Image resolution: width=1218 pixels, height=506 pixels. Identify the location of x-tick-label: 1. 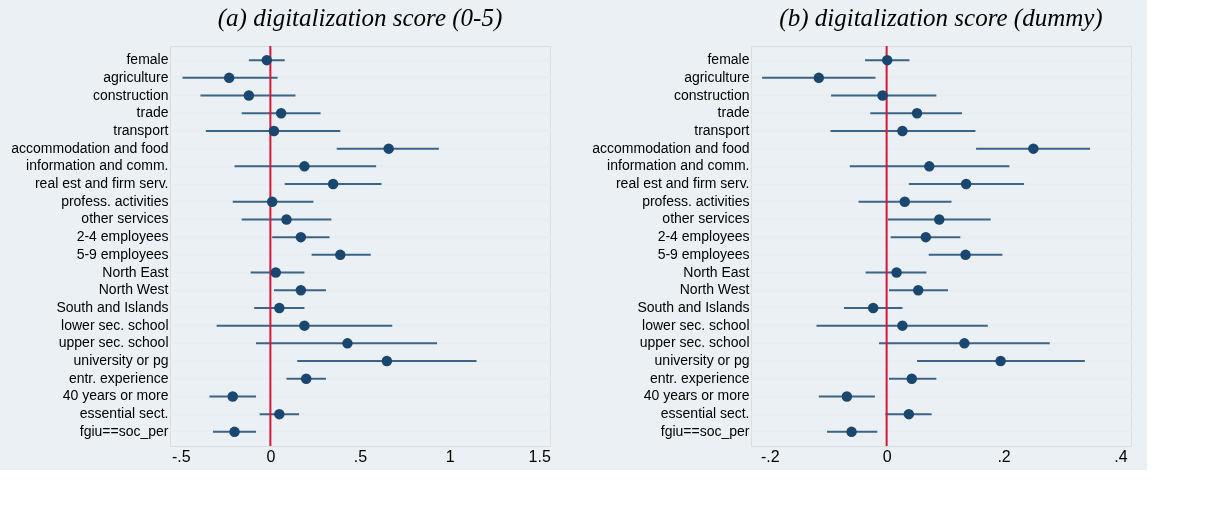
(450, 456).